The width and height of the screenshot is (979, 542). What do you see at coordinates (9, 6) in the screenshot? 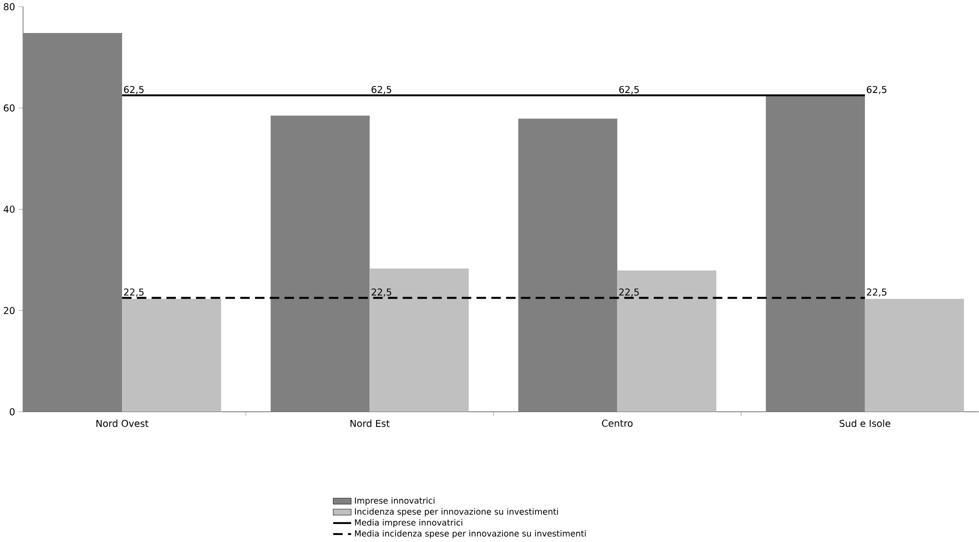
I see `y-tick-label: 80` at bounding box center [9, 6].